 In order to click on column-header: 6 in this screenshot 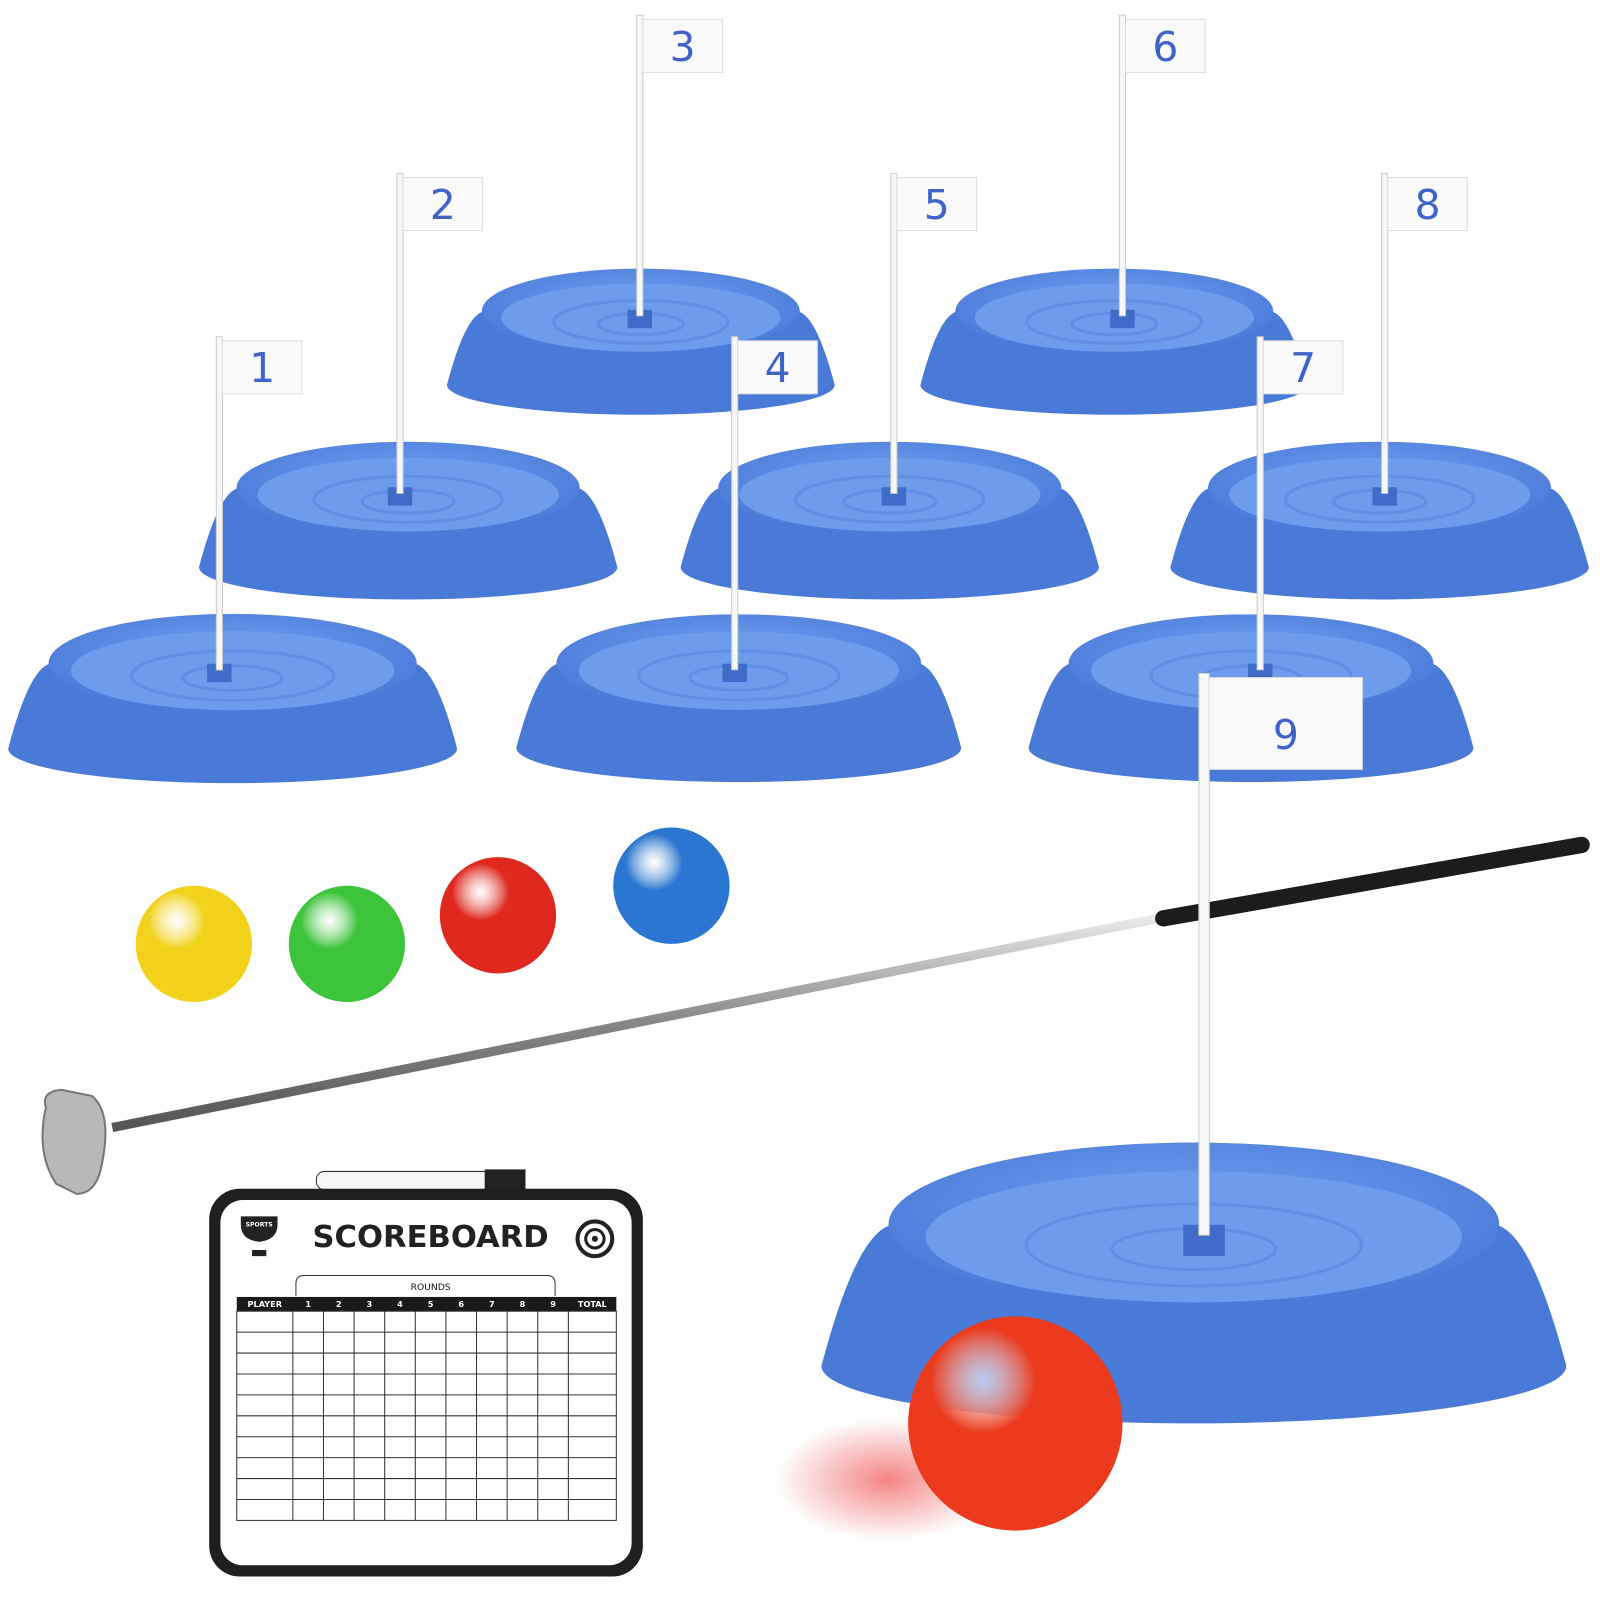, I will do `click(461, 1304)`.